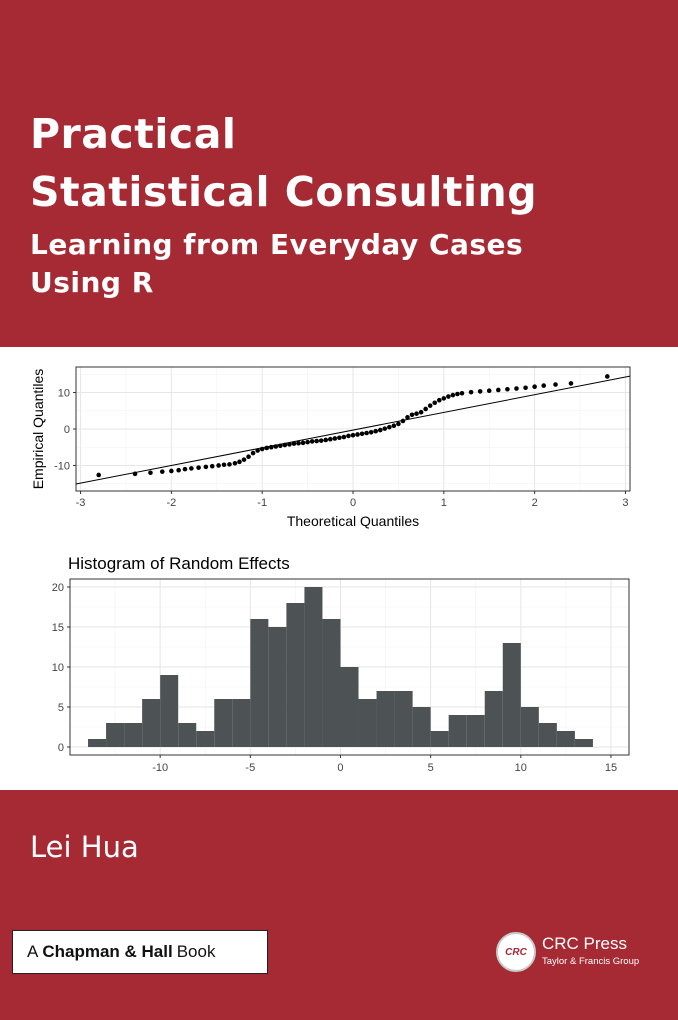  What do you see at coordinates (160, 768) in the screenshot?
I see `hist-tick-label-x: -10` at bounding box center [160, 768].